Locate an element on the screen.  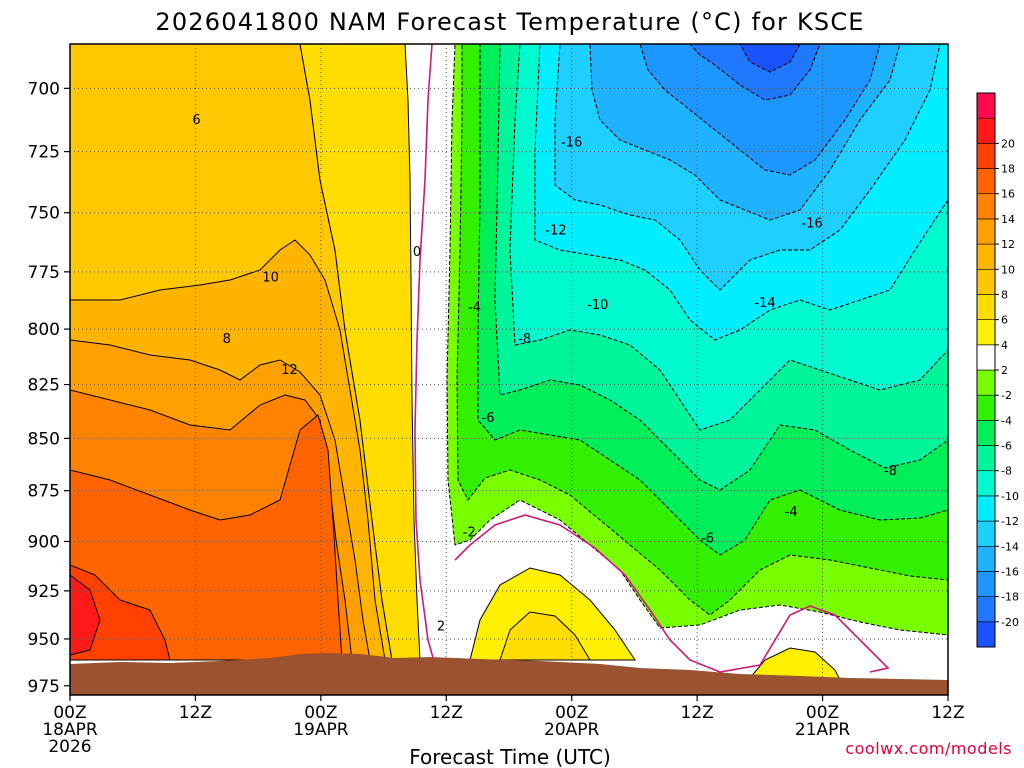
colorbar-label: -8 is located at coordinates (1006, 471).